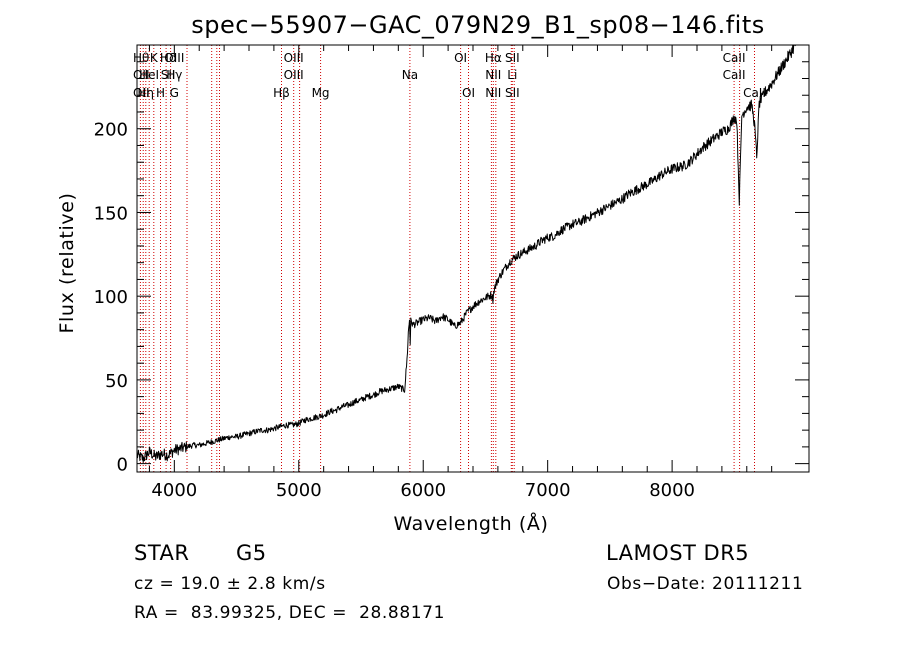 The height and width of the screenshot is (653, 900). I want to click on line-label: Hβ, so click(281, 93).